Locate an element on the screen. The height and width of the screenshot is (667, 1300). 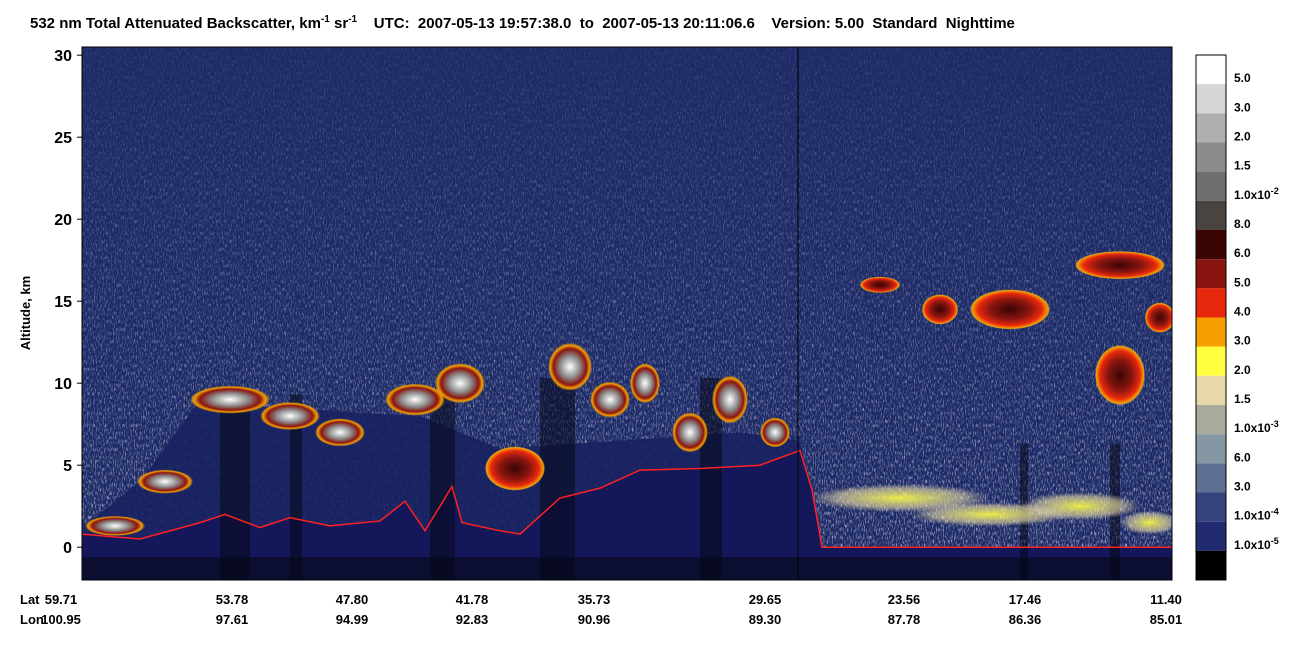
x-tick-label: 86.36 is located at coordinates (1025, 619).